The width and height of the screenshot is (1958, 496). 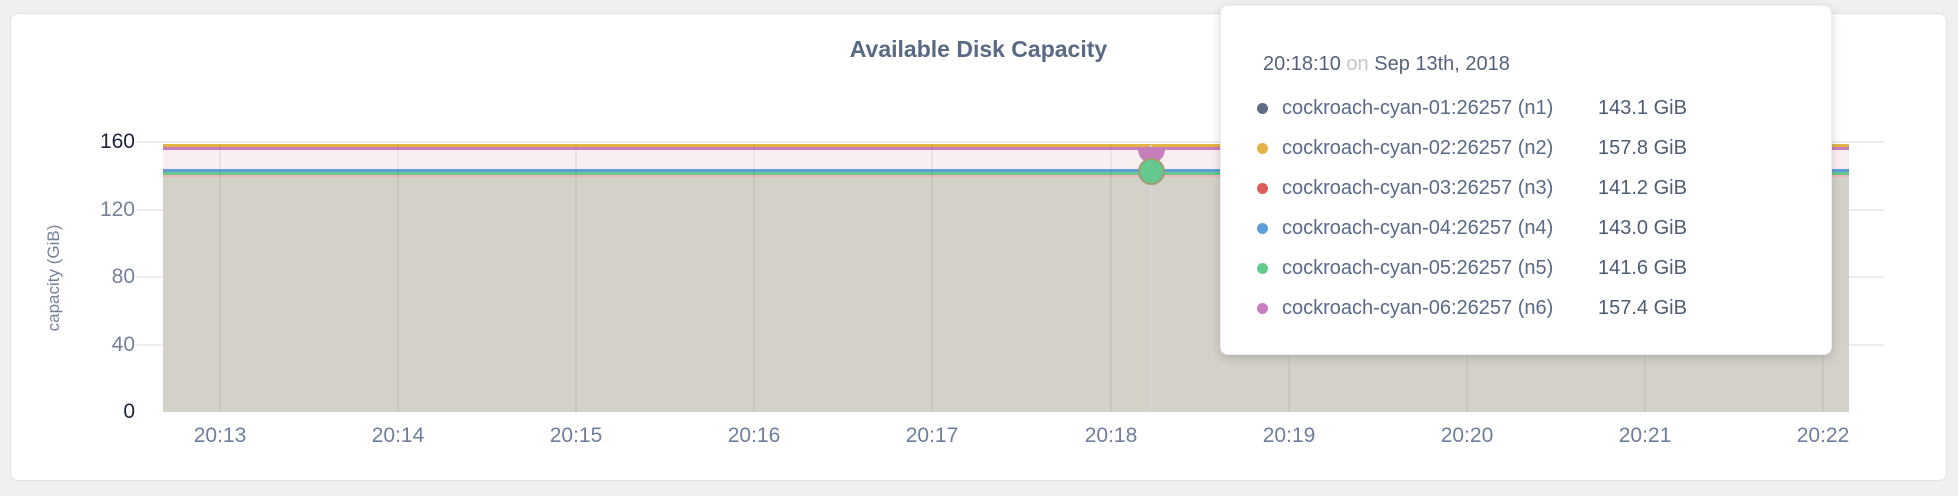 What do you see at coordinates (117, 141) in the screenshot?
I see `y-tick-160: 160` at bounding box center [117, 141].